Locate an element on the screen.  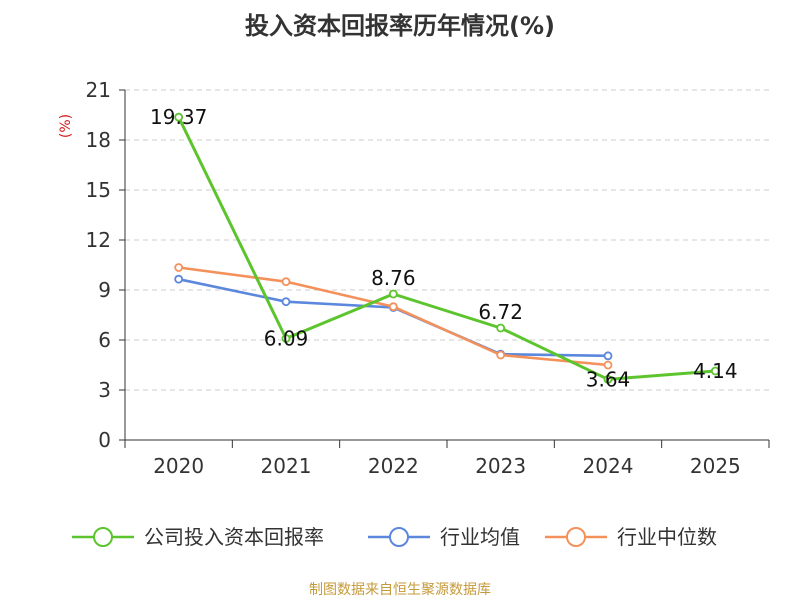
data-label: 3.64 is located at coordinates (608, 379).